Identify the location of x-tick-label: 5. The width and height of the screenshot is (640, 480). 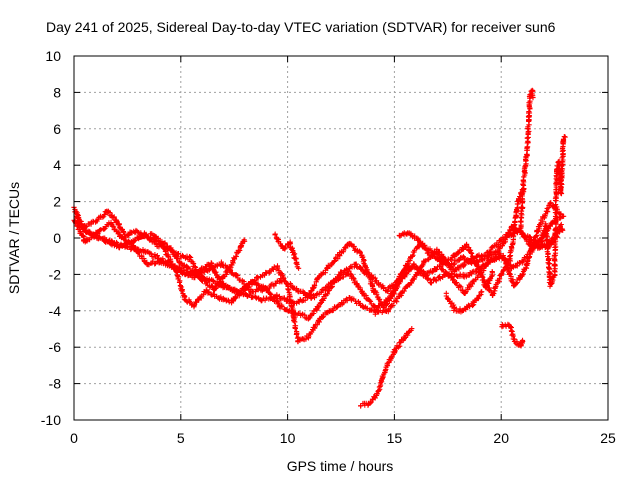
(181, 438).